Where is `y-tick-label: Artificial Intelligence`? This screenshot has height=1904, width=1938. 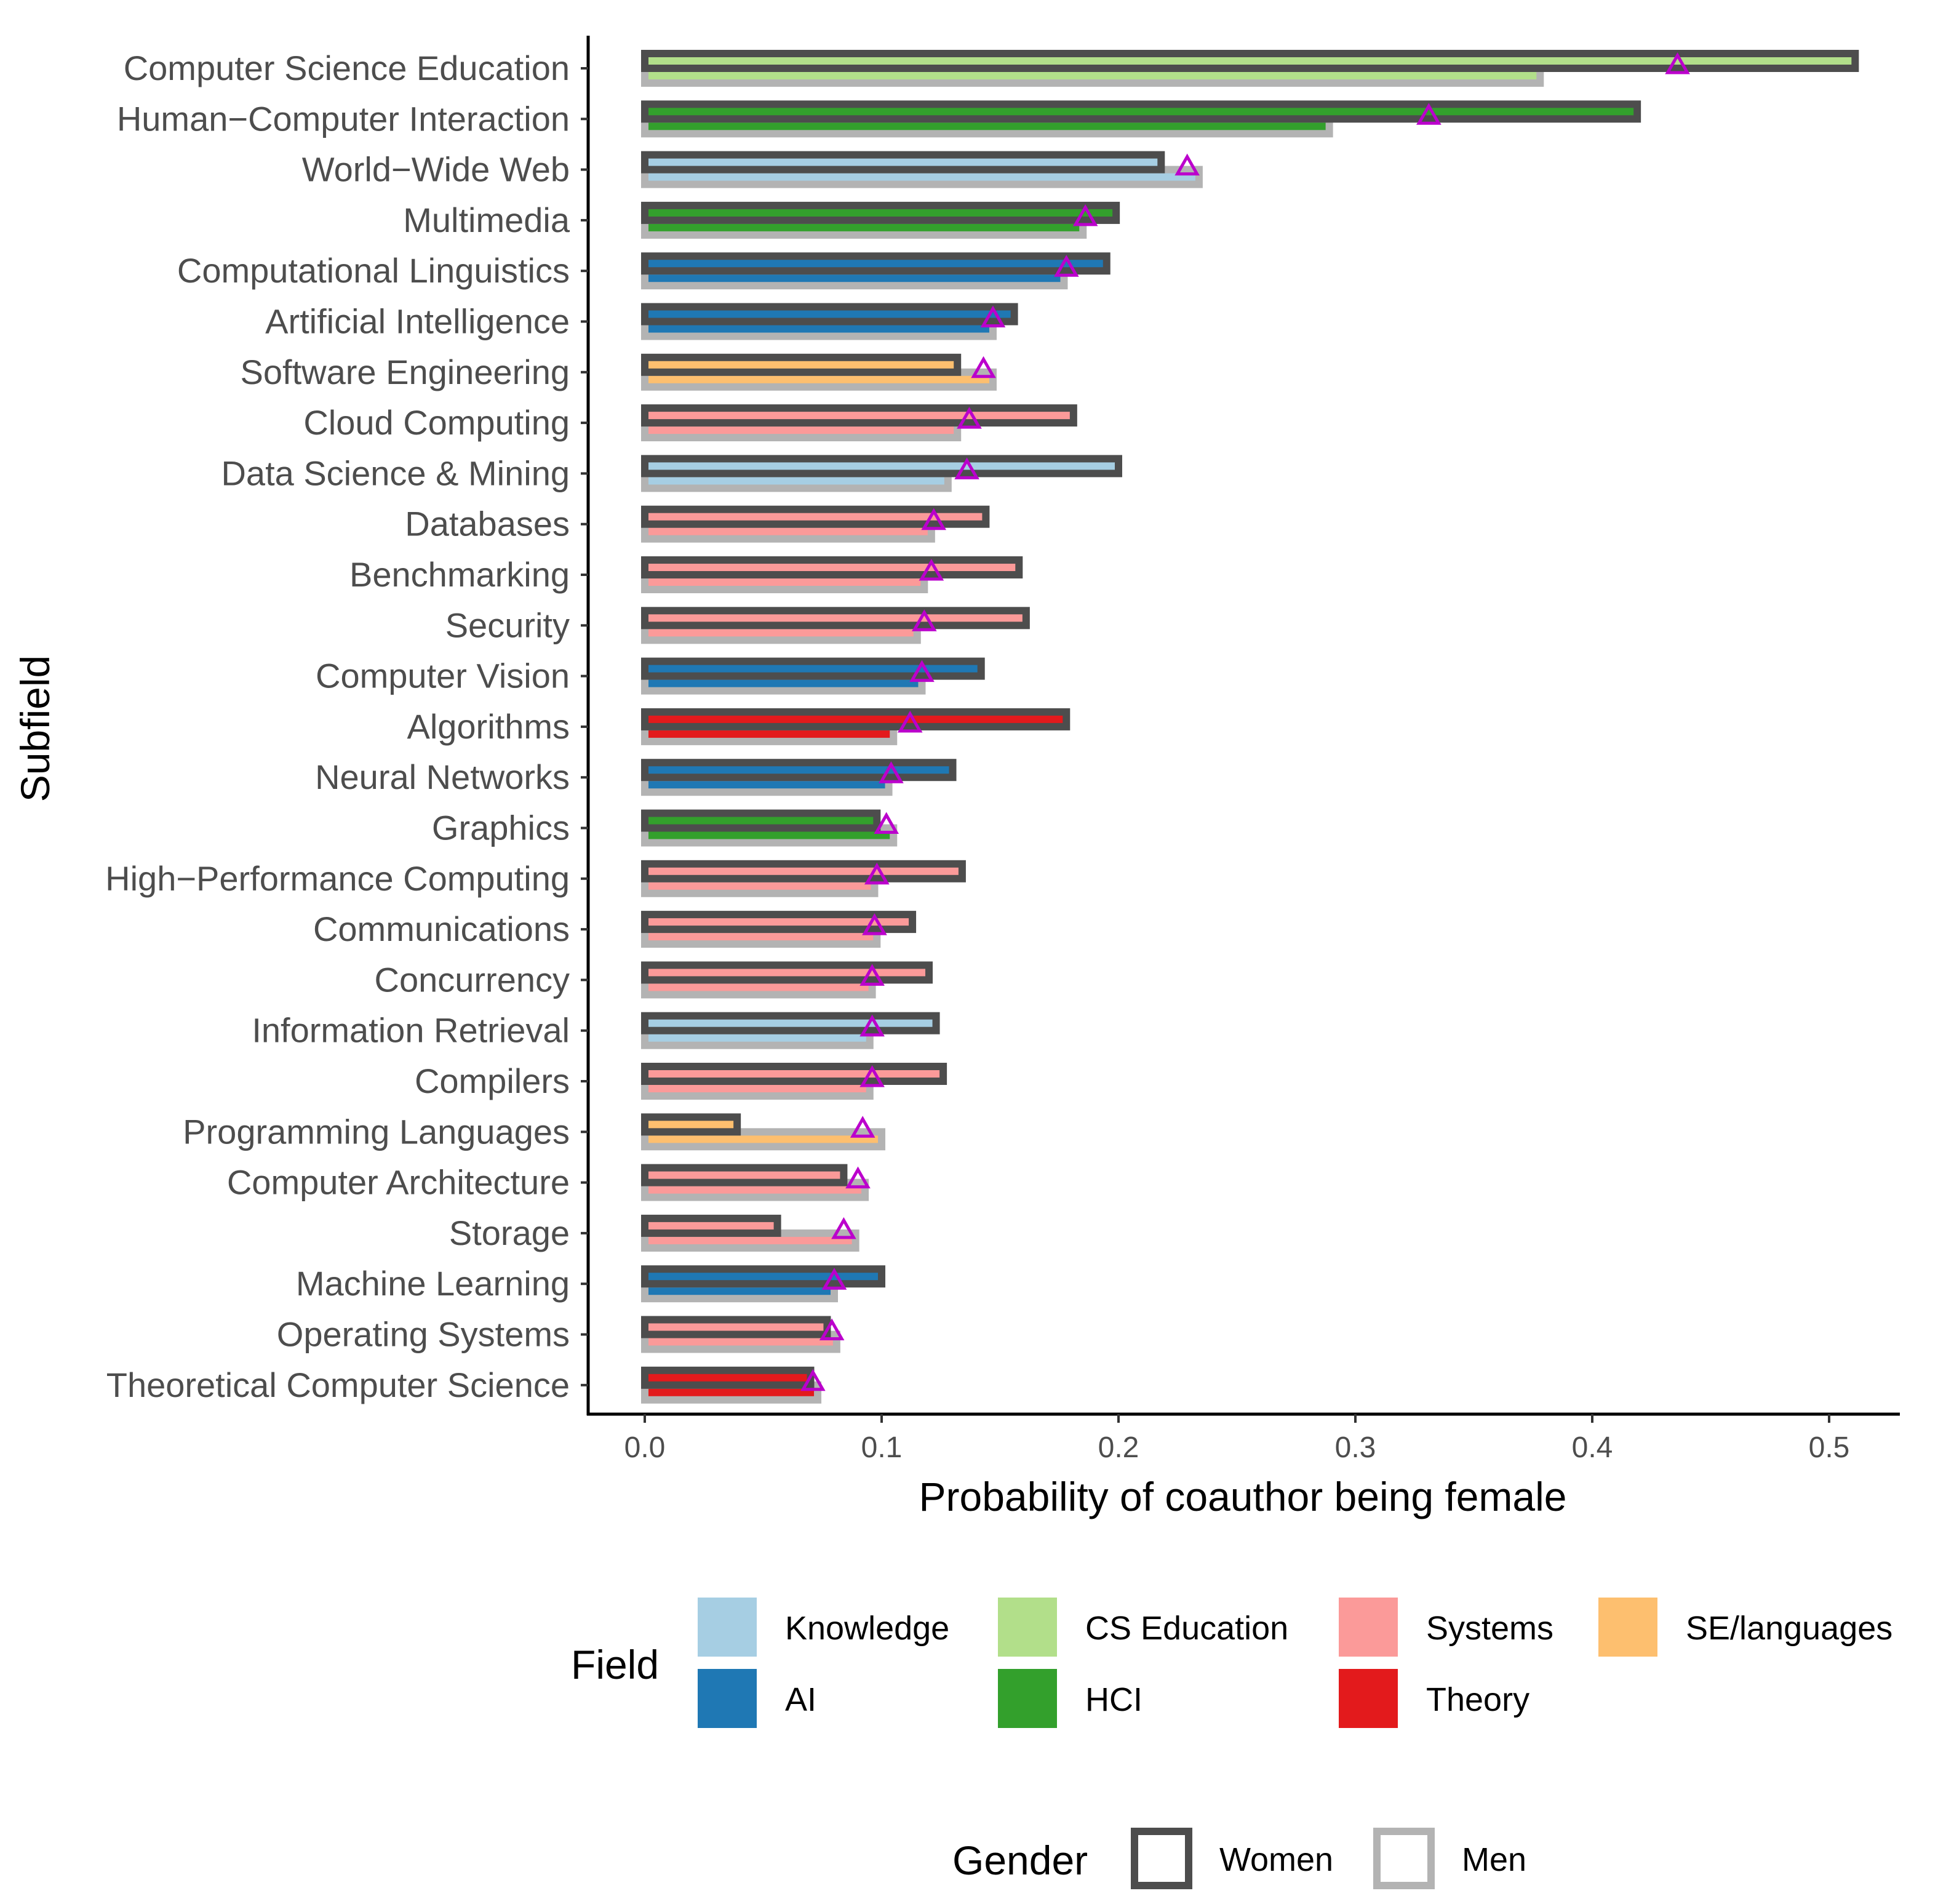
y-tick-label: Artificial Intelligence is located at coordinates (417, 321).